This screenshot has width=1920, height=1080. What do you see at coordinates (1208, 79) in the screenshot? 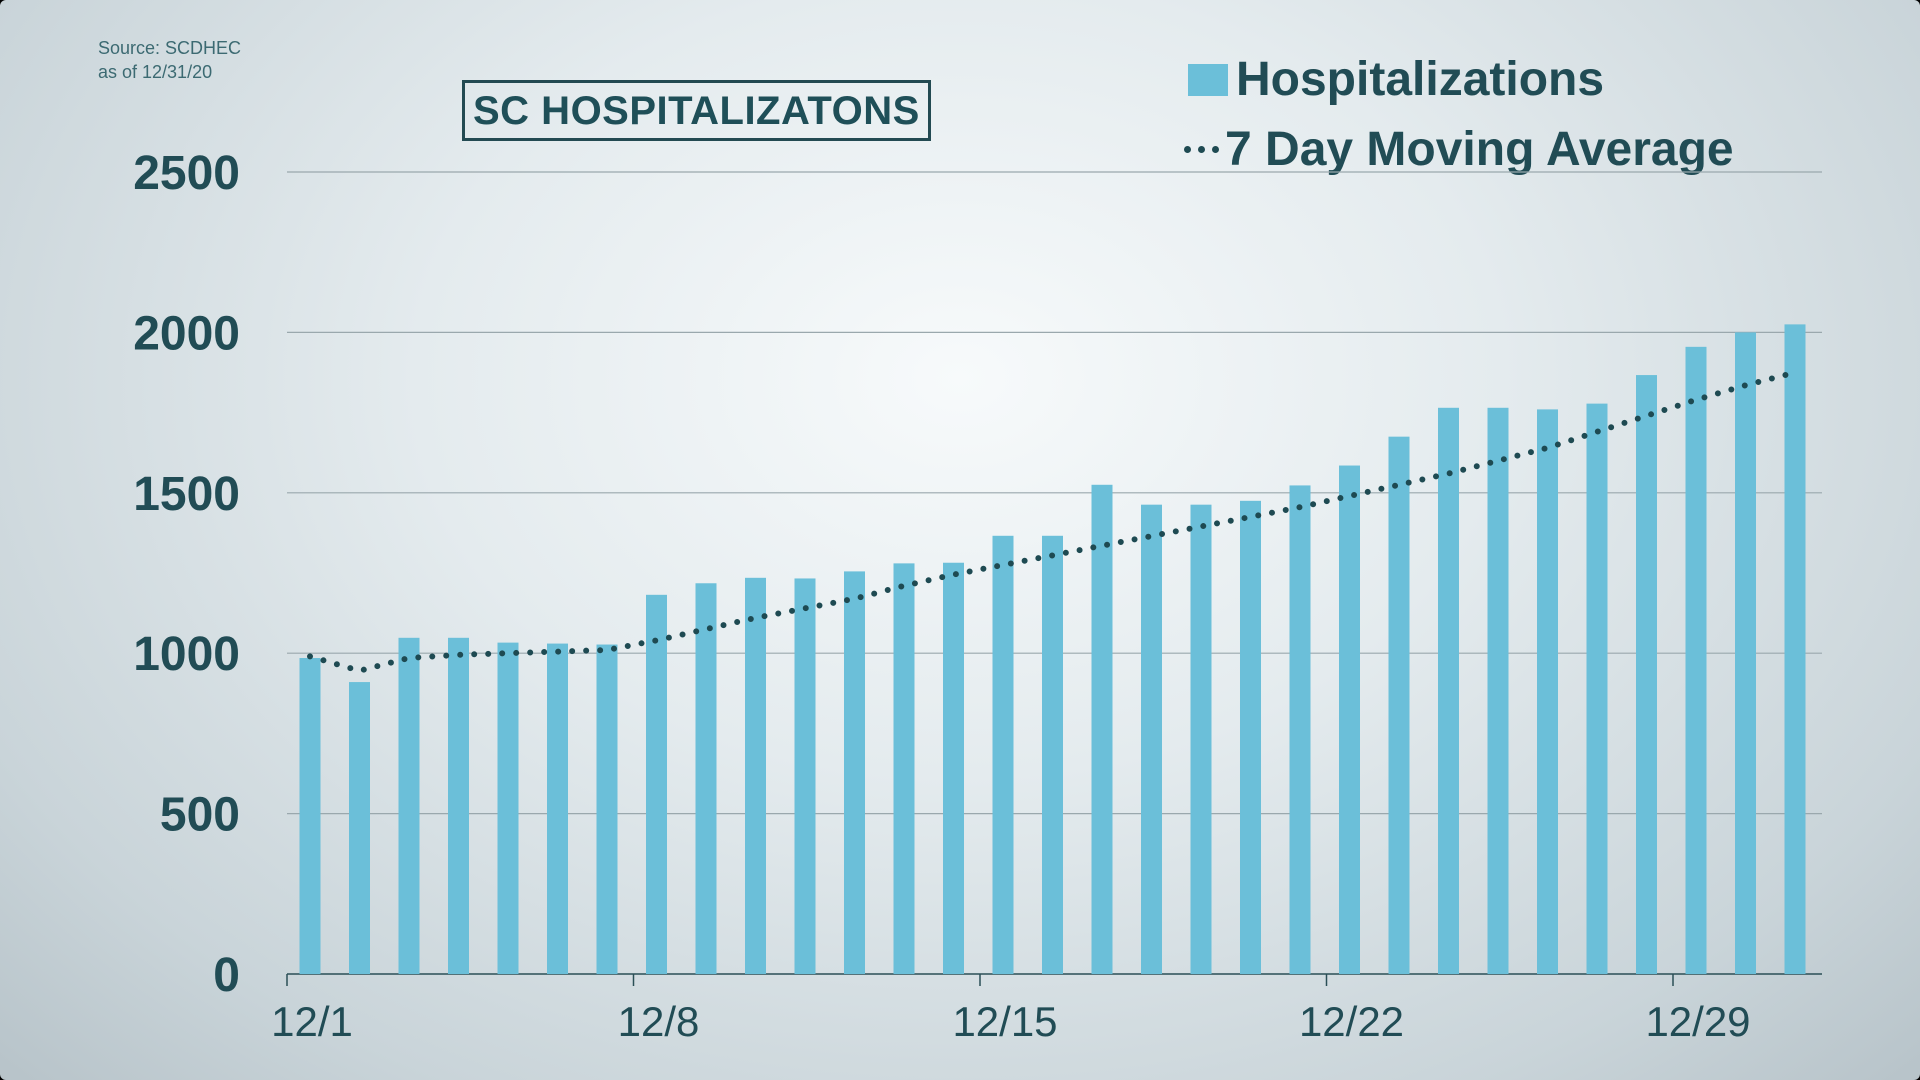
I see `legend-bar-swatch` at bounding box center [1208, 79].